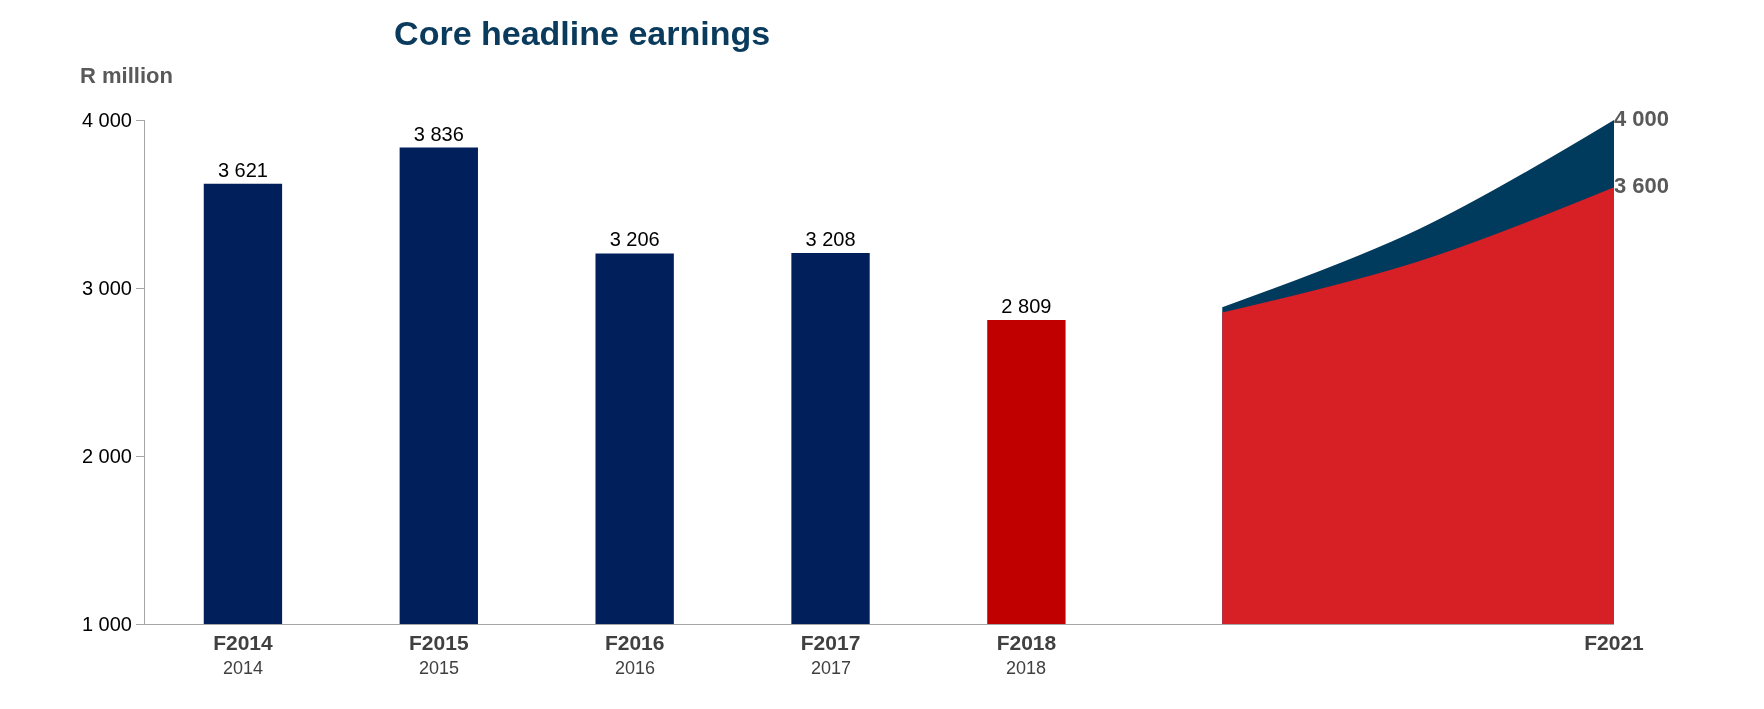 This screenshot has height=709, width=1764. Describe the element at coordinates (582, 33) in the screenshot. I see `chart-title: Core headline earnings` at that location.